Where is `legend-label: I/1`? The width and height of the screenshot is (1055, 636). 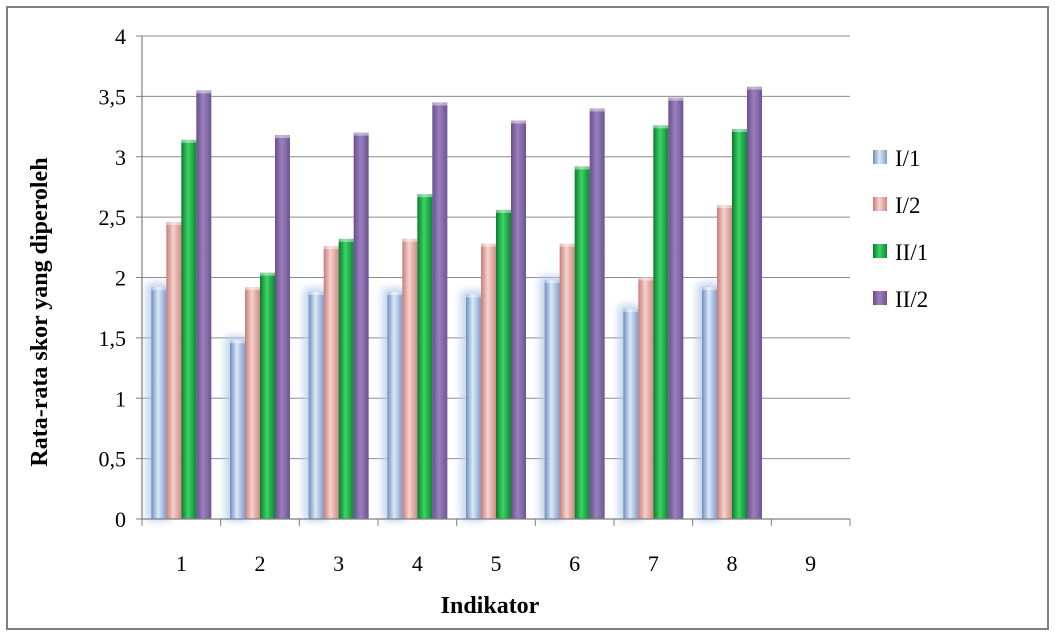 legend-label: I/1 is located at coordinates (908, 158).